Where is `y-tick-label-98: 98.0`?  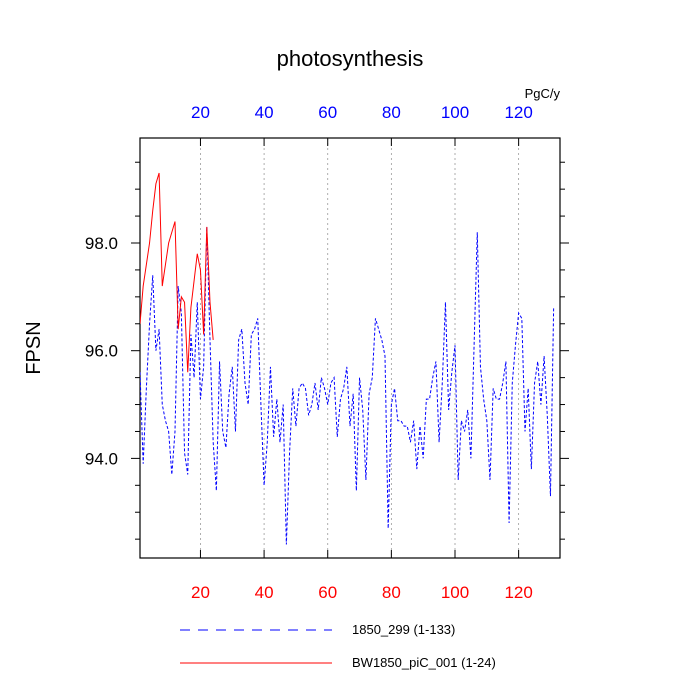 y-tick-label-98: 98.0 is located at coordinates (101, 243).